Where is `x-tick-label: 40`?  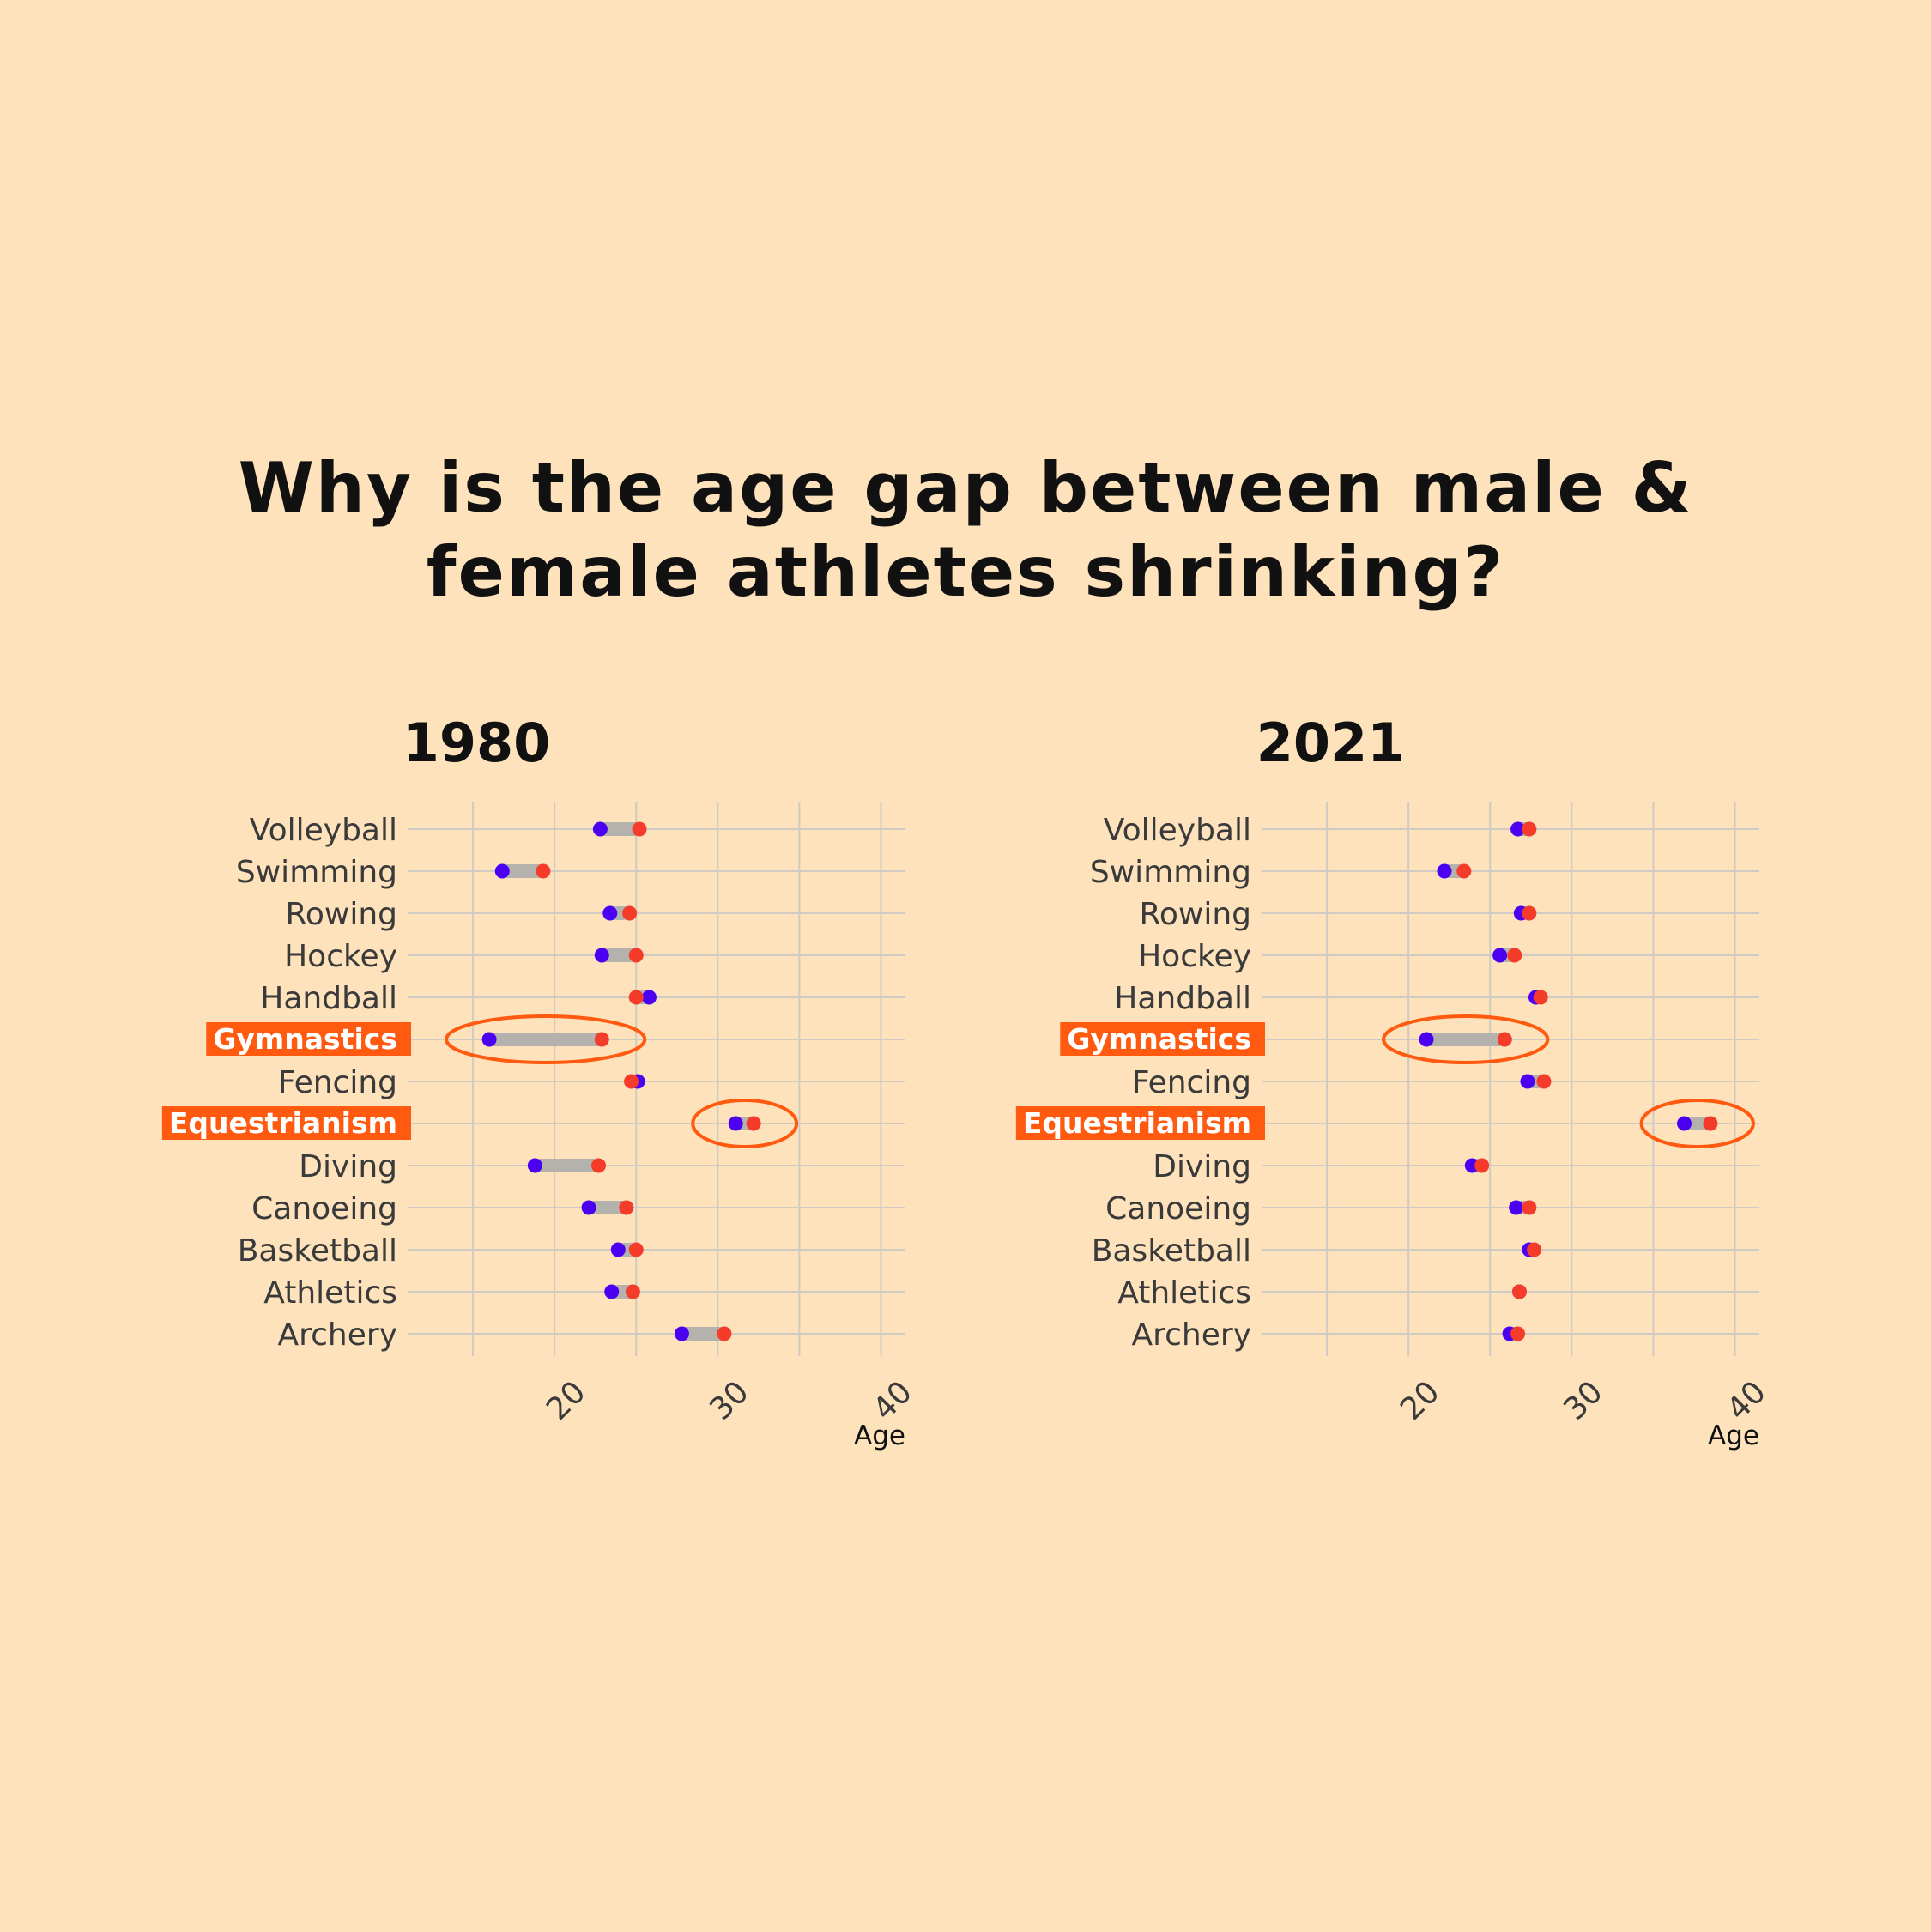
x-tick-label: 40 is located at coordinates (1746, 1400).